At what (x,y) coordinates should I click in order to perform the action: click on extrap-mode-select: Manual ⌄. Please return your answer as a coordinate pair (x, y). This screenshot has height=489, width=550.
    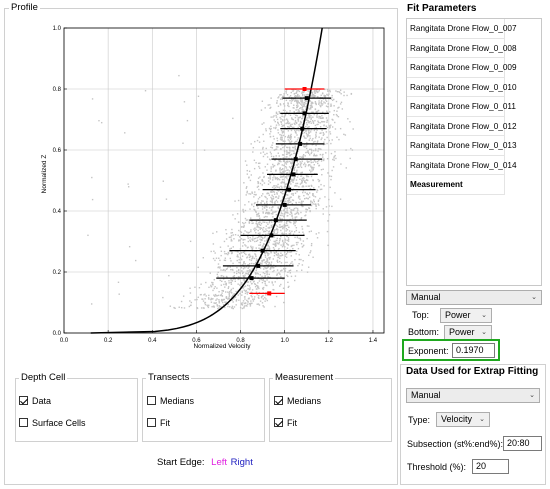
    Looking at the image, I should click on (473, 395).